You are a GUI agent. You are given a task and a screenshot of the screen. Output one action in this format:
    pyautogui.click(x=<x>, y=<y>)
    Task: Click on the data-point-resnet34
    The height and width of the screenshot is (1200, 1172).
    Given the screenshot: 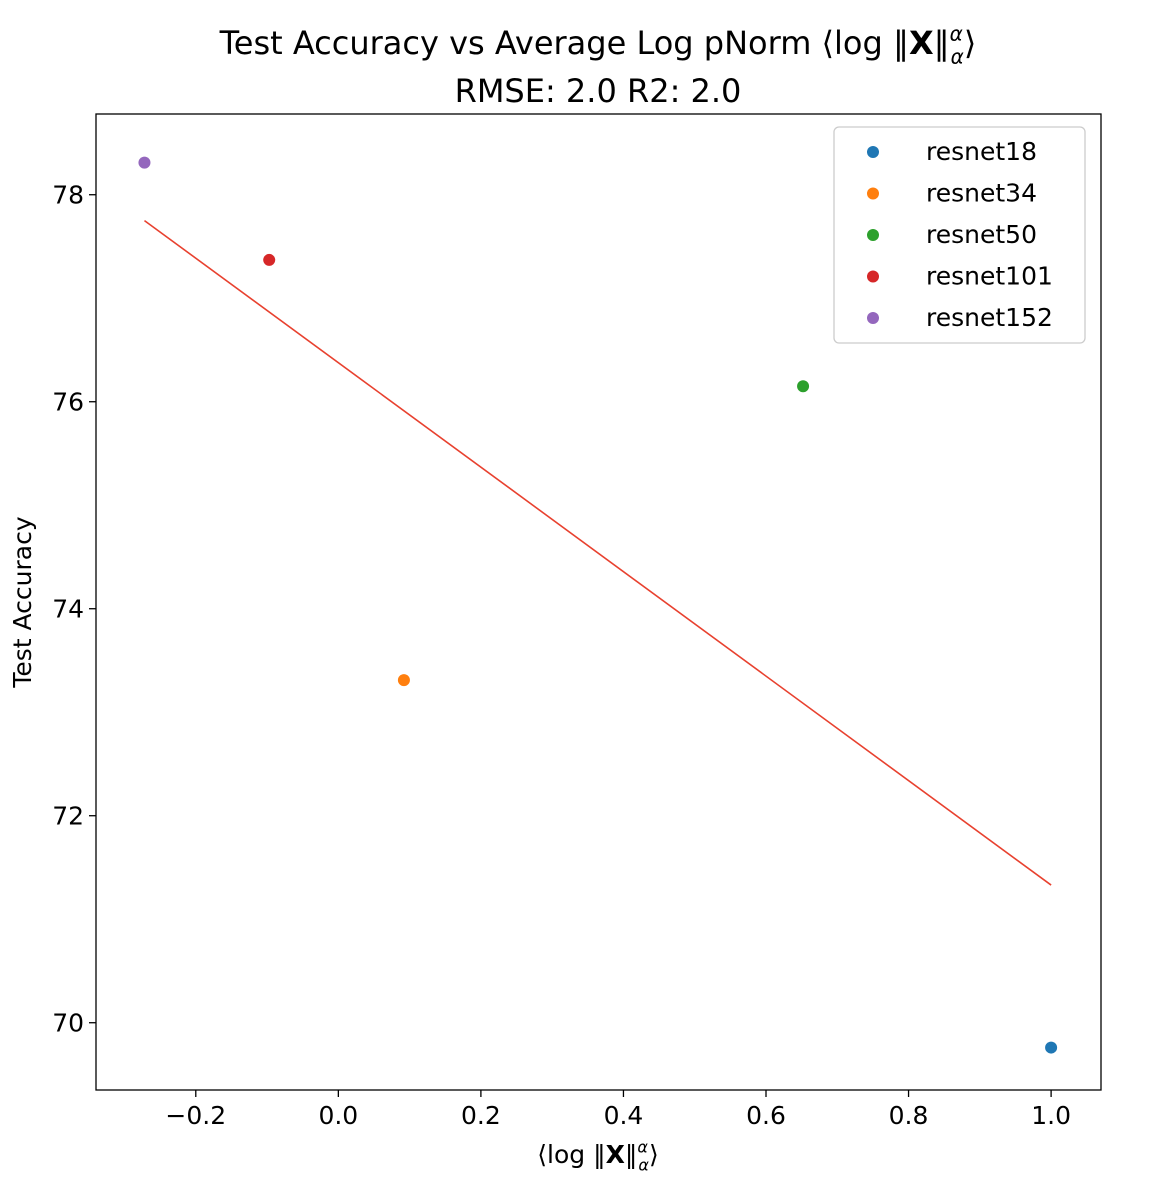 What is the action you would take?
    pyautogui.click(x=403, y=680)
    